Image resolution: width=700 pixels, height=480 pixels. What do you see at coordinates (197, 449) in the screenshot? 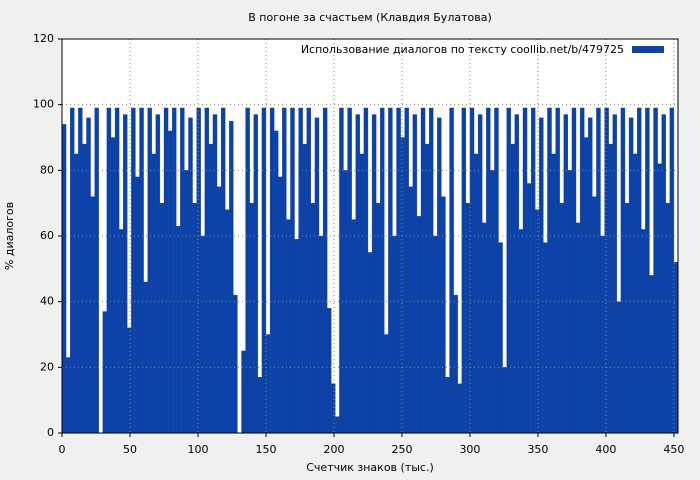
I see `x-tick-label: 100` at bounding box center [197, 449].